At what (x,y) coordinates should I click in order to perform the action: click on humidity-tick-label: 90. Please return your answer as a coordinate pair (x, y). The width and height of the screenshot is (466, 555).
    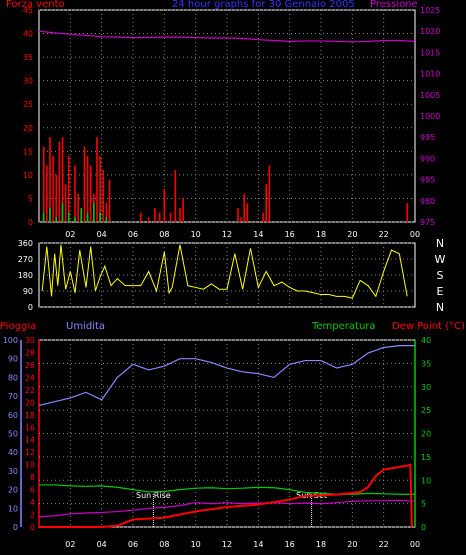
    Looking at the image, I should click on (13, 359).